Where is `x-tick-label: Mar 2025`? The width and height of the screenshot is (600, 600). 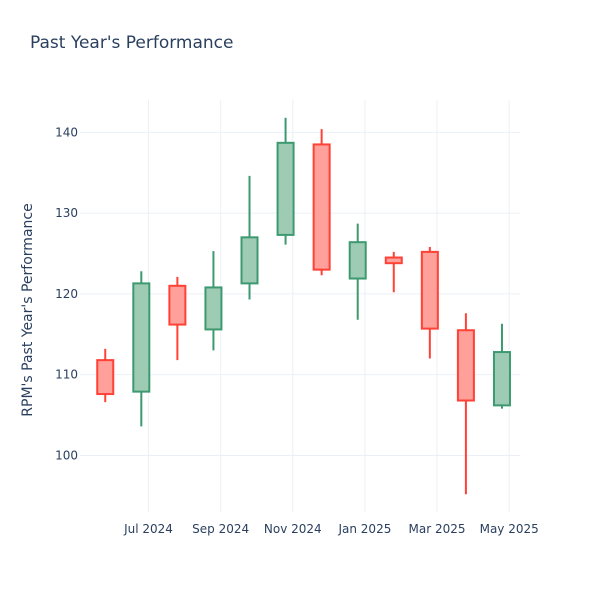
x-tick-label: Mar 2025 is located at coordinates (437, 529).